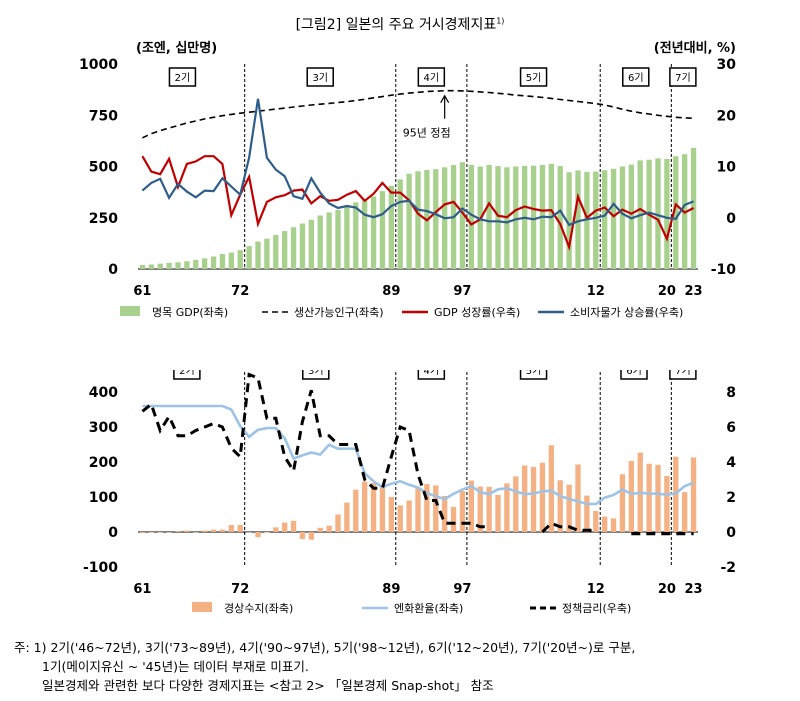 The image size is (800, 701). I want to click on legend-label: GDP 성장률(우축), so click(477, 312).